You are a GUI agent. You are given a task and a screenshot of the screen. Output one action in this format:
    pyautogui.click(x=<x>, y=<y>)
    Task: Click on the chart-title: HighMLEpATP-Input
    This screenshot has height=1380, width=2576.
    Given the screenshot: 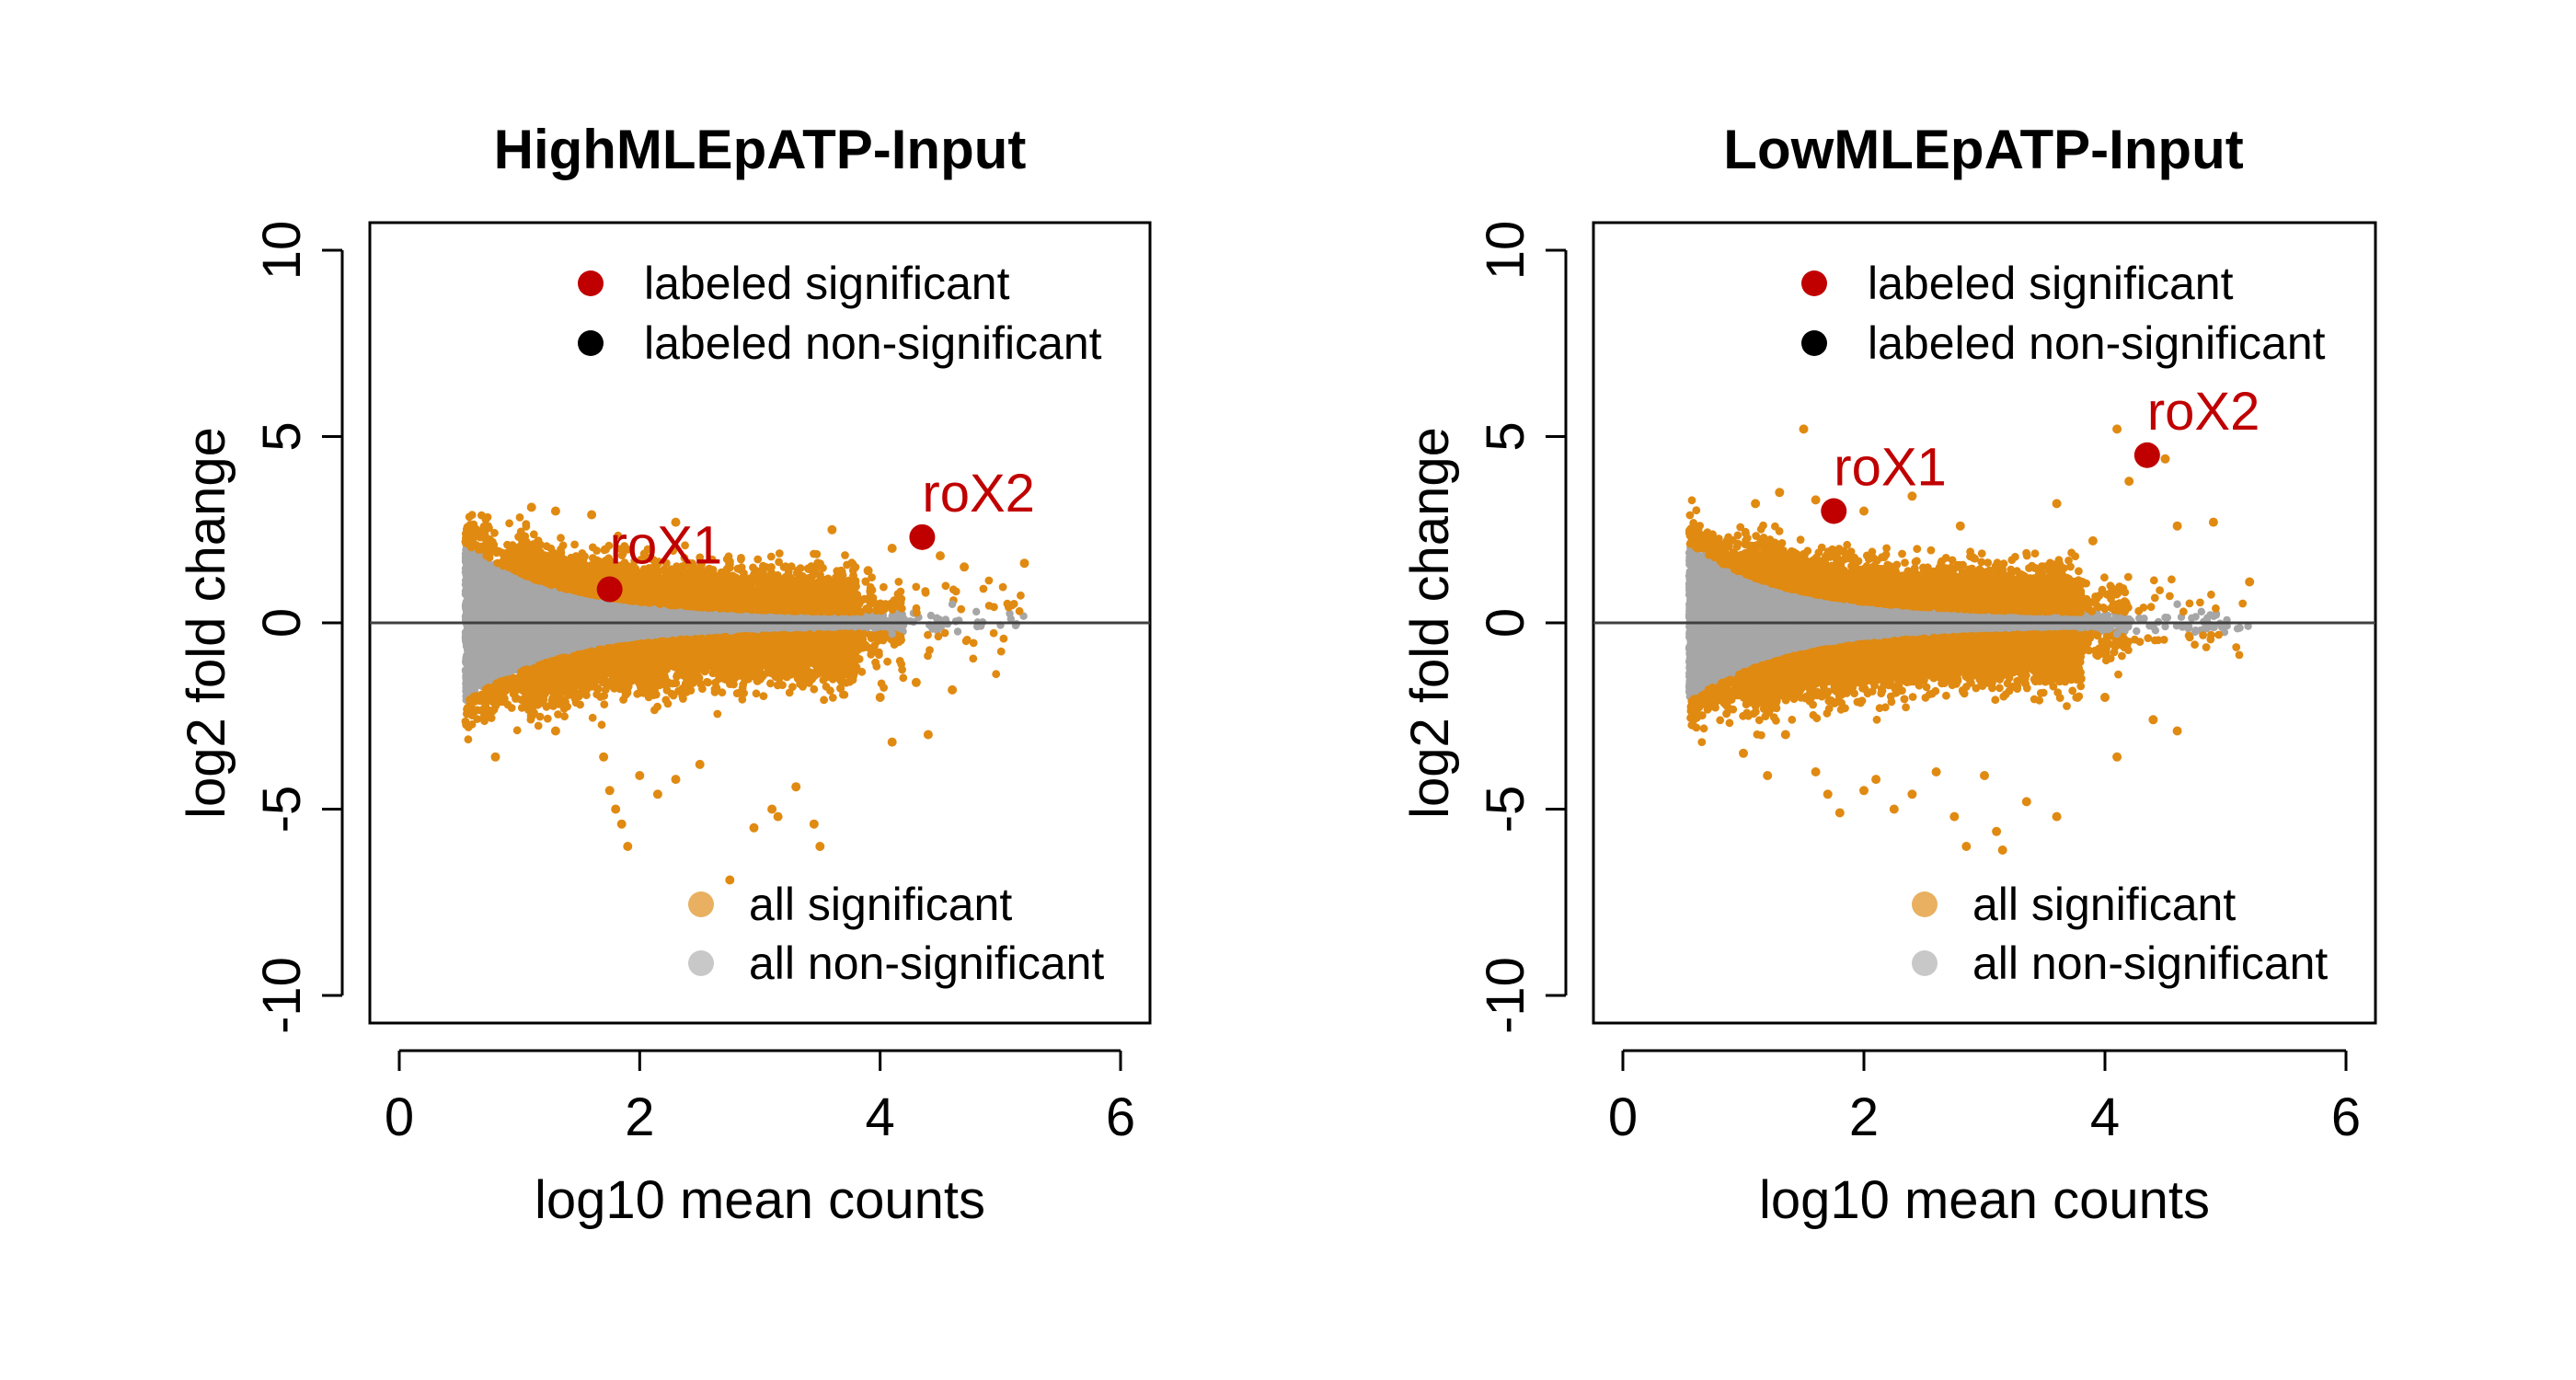 What is the action you would take?
    pyautogui.click(x=760, y=149)
    